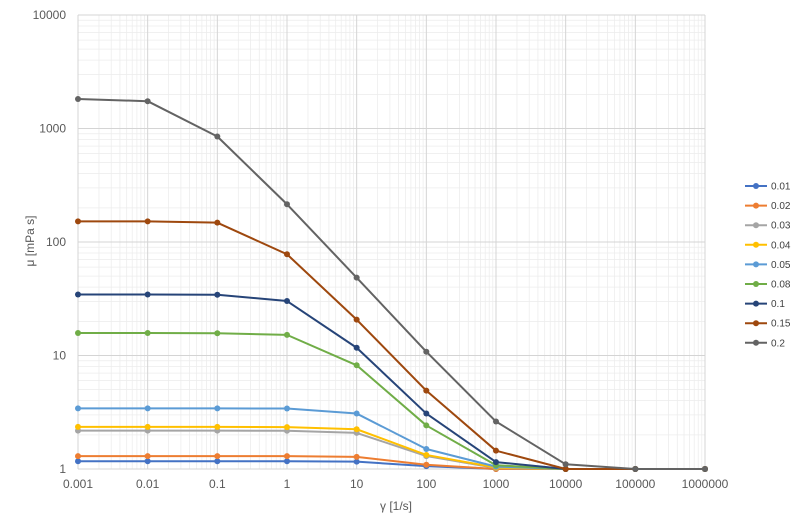  What do you see at coordinates (781, 187) in the screenshot?
I see `legend-label: 0.01` at bounding box center [781, 187].